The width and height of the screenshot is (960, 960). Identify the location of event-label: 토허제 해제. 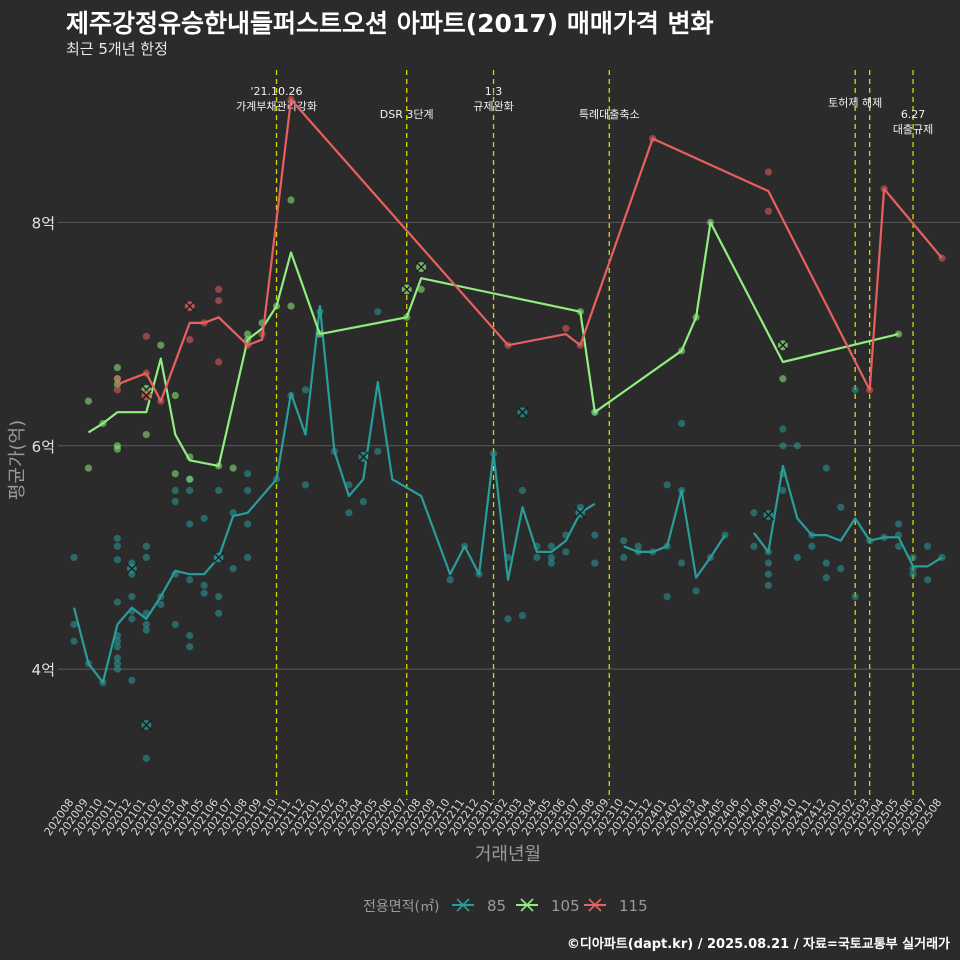
(855, 103).